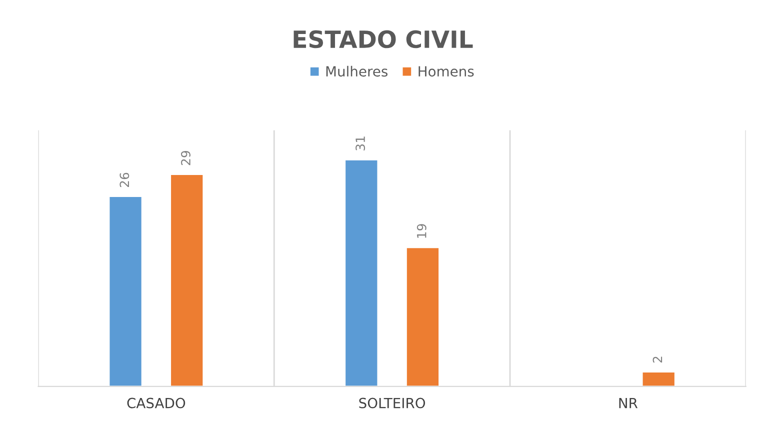  Describe the element at coordinates (657, 359) in the screenshot. I see `data-label: 2` at that location.